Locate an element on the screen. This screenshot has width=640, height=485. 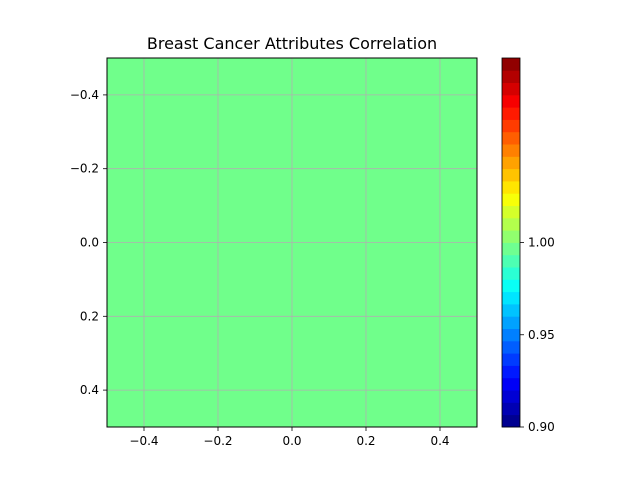
colorbar: 0.90 0.95 1.00 is located at coordinates (528, 245).